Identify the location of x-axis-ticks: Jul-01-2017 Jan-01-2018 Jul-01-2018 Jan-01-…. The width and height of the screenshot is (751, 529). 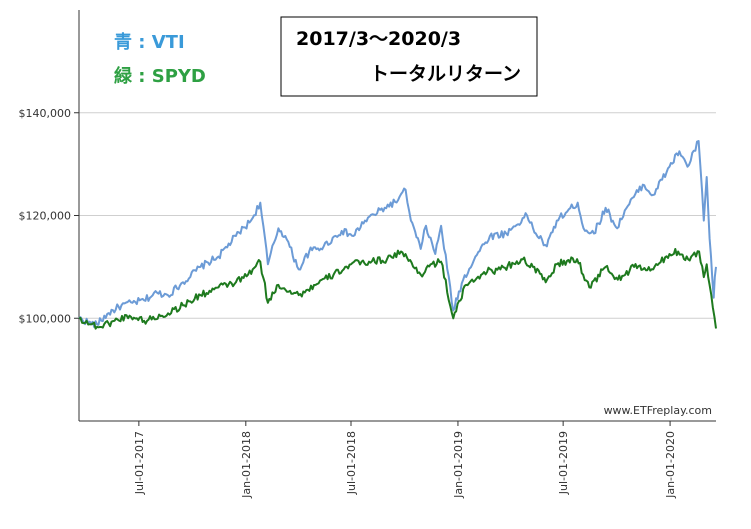
(405, 460).